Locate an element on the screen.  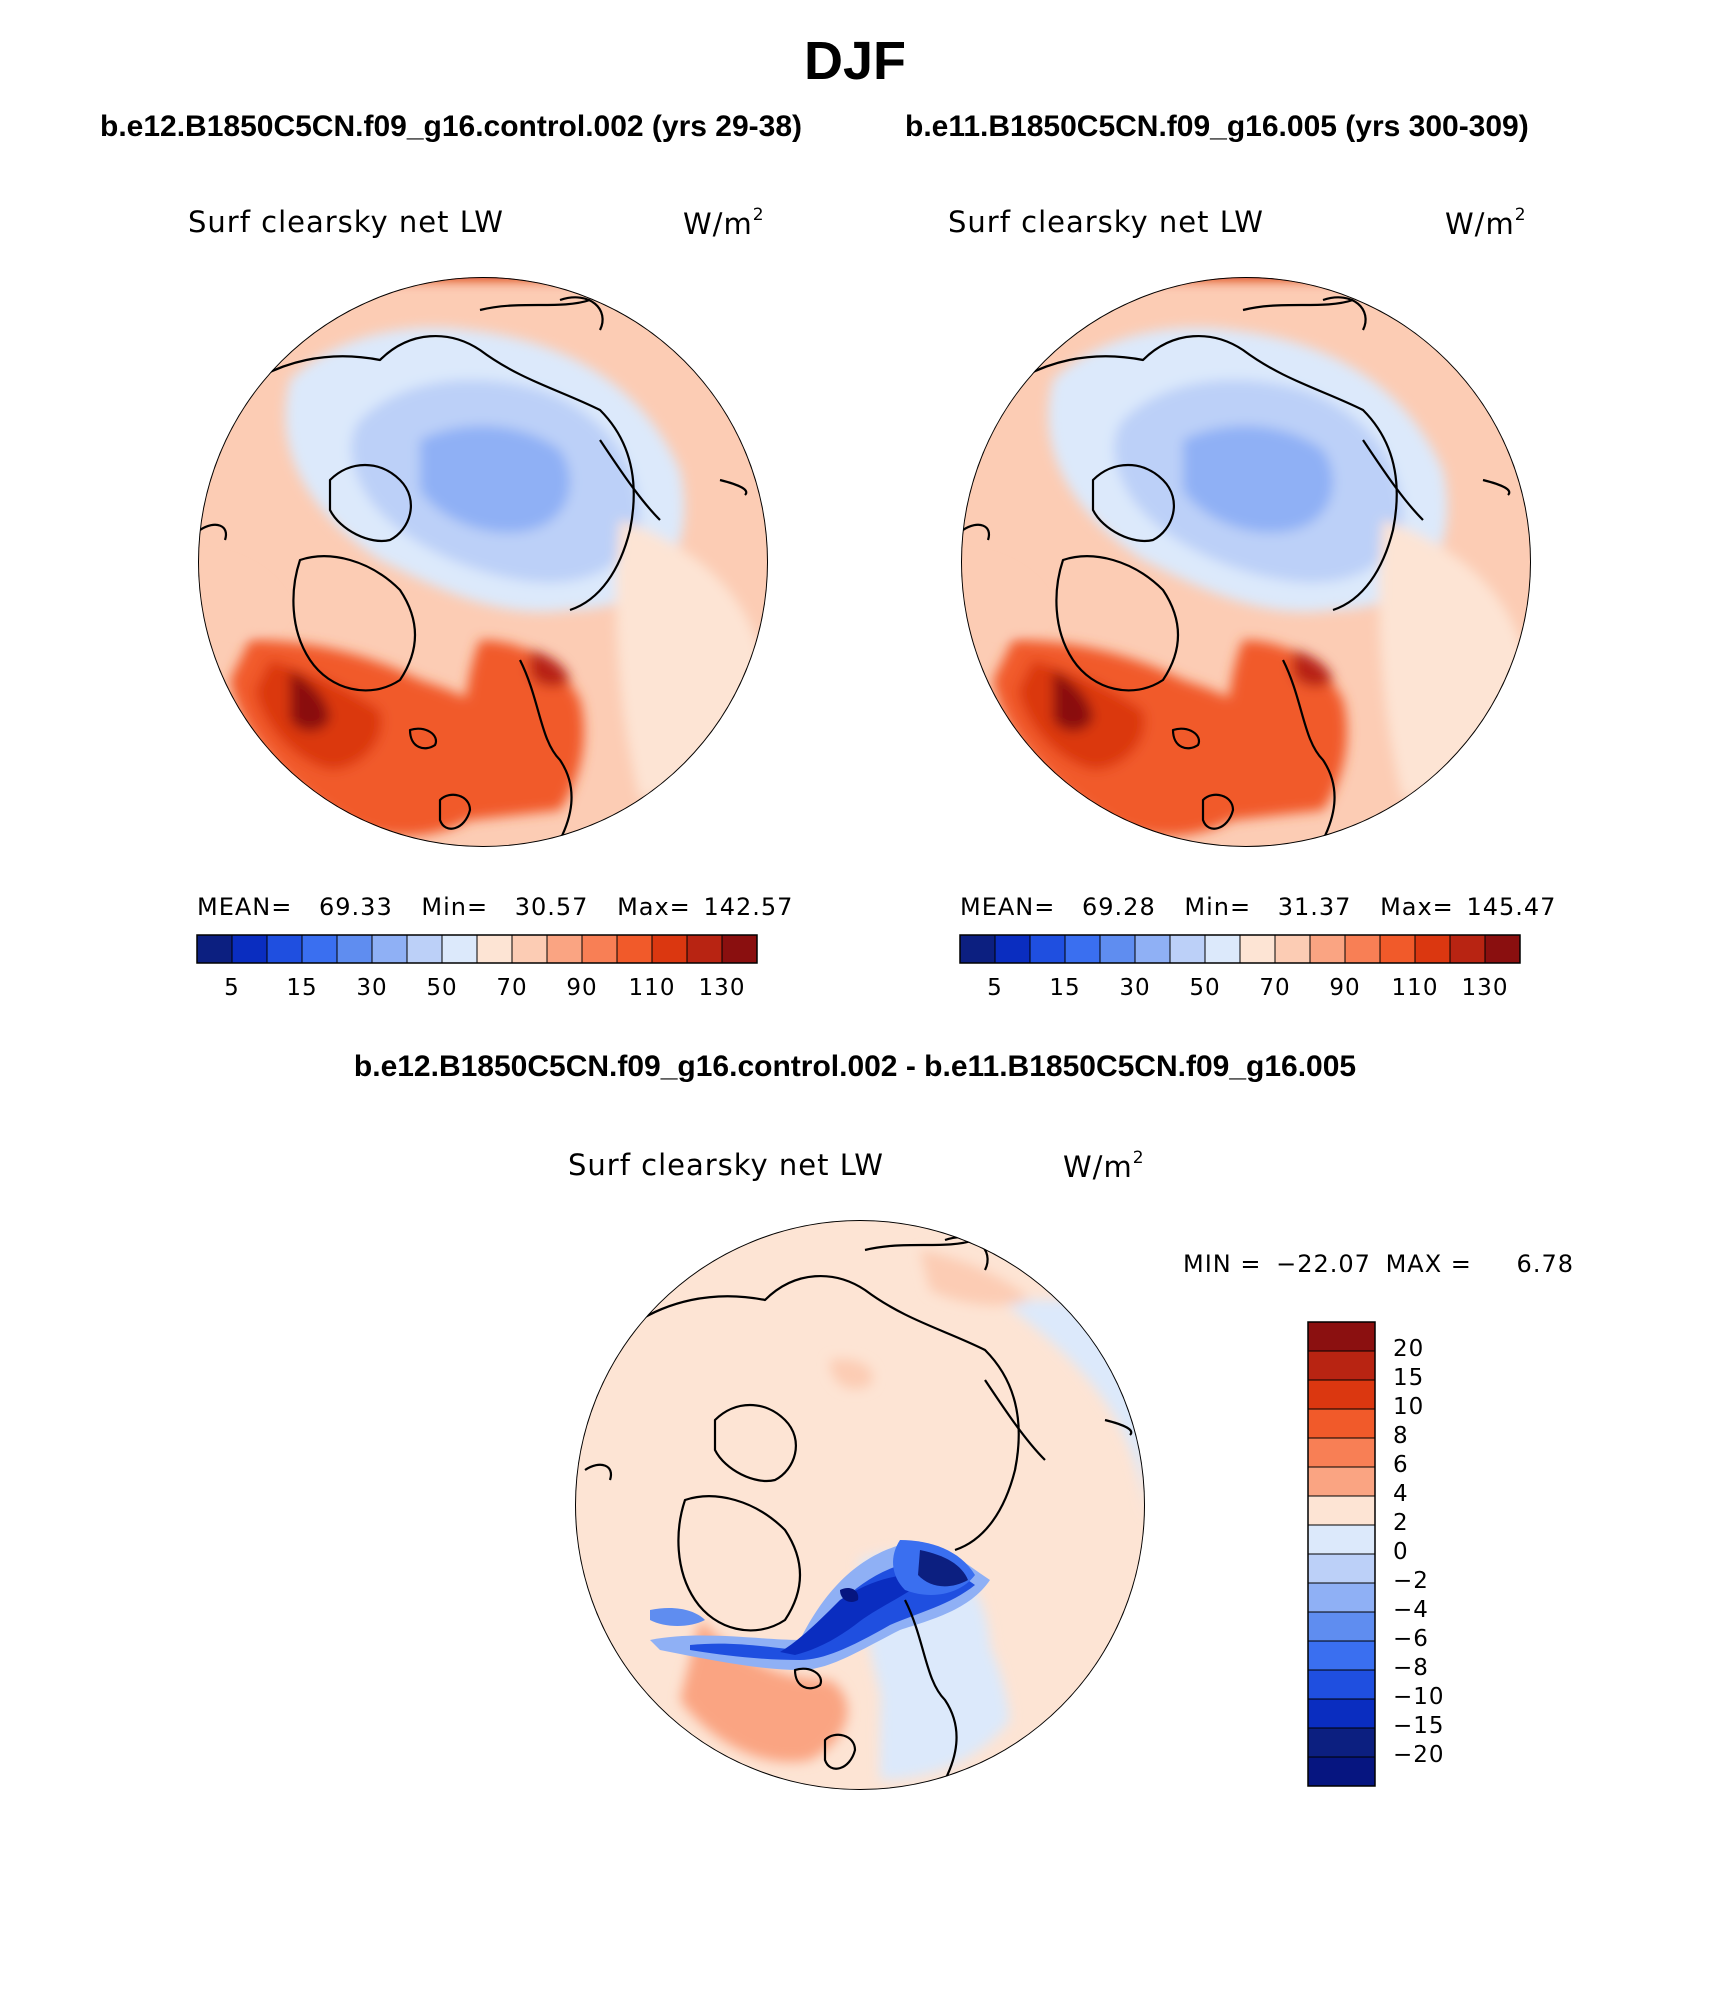
left-variable-label: Surf clearsky net LW is located at coordinates (346, 222).